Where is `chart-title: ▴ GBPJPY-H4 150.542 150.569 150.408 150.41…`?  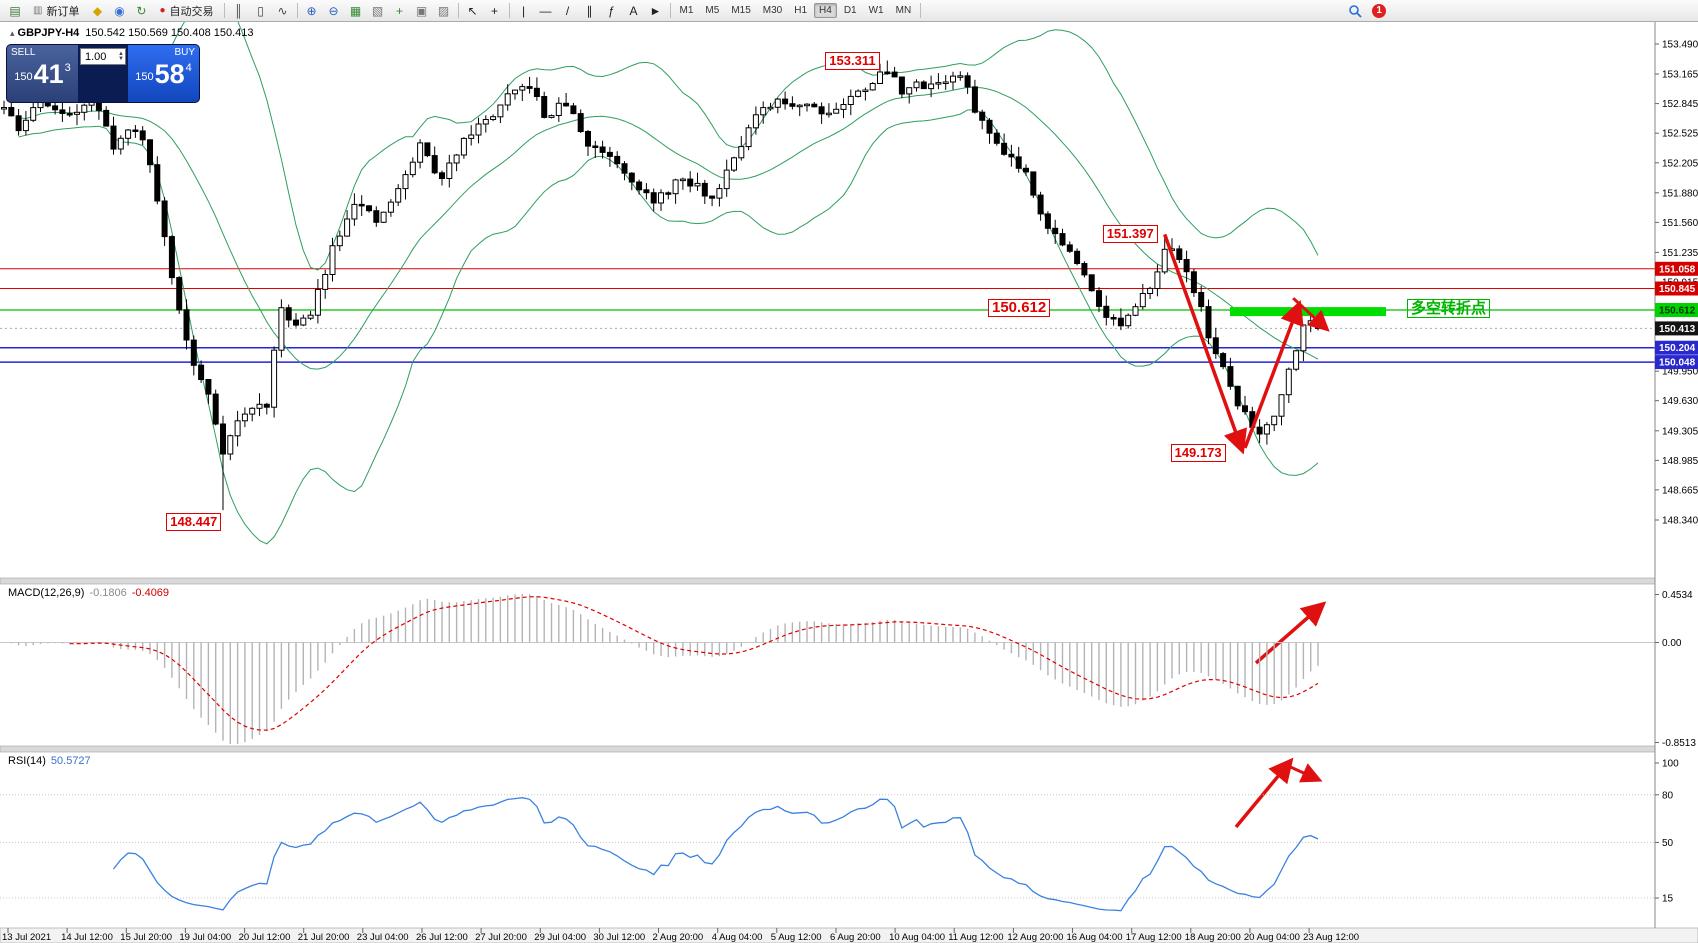
chart-title: ▴ GBPJPY-H4 150.542 150.569 150.408 150.41… is located at coordinates (132, 33).